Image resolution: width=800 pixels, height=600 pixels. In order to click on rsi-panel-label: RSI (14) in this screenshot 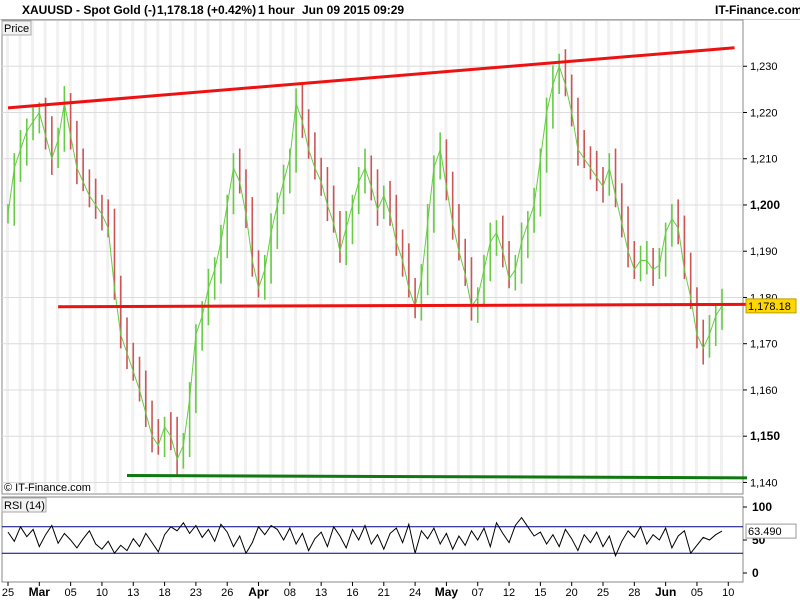, I will do `click(24, 506)`.